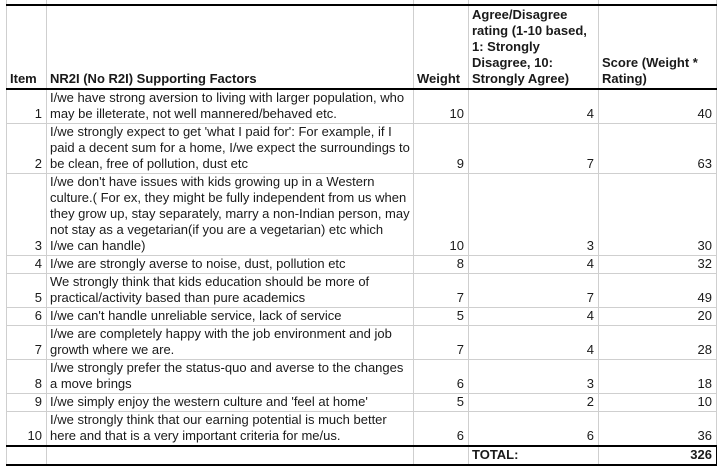 The width and height of the screenshot is (720, 466). What do you see at coordinates (26, 290) in the screenshot?
I see `cell-item: 5` at bounding box center [26, 290].